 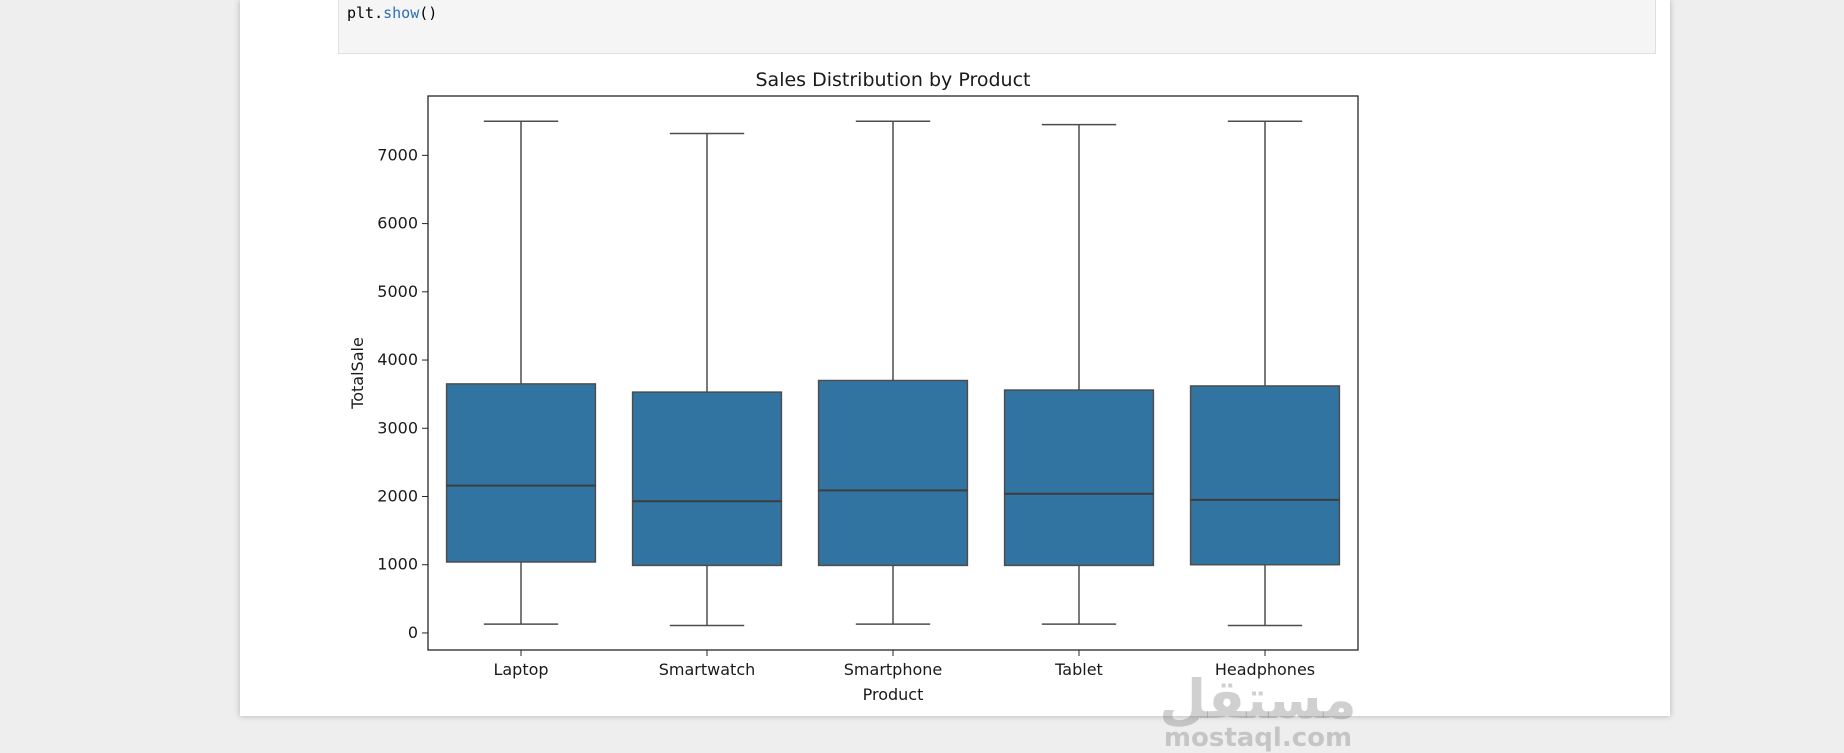 I want to click on y-tick-label: 4000, so click(x=397, y=359).